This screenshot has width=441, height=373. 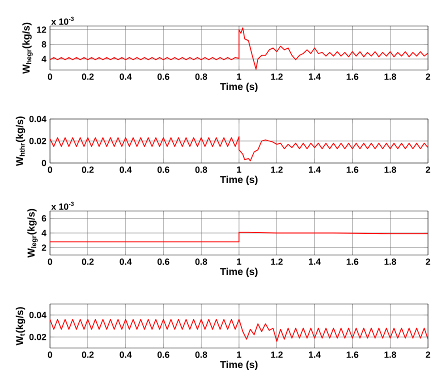 What do you see at coordinates (32, 233) in the screenshot?
I see `y-axis-title: W$_{legr}$(kg/s)` at bounding box center [32, 233].